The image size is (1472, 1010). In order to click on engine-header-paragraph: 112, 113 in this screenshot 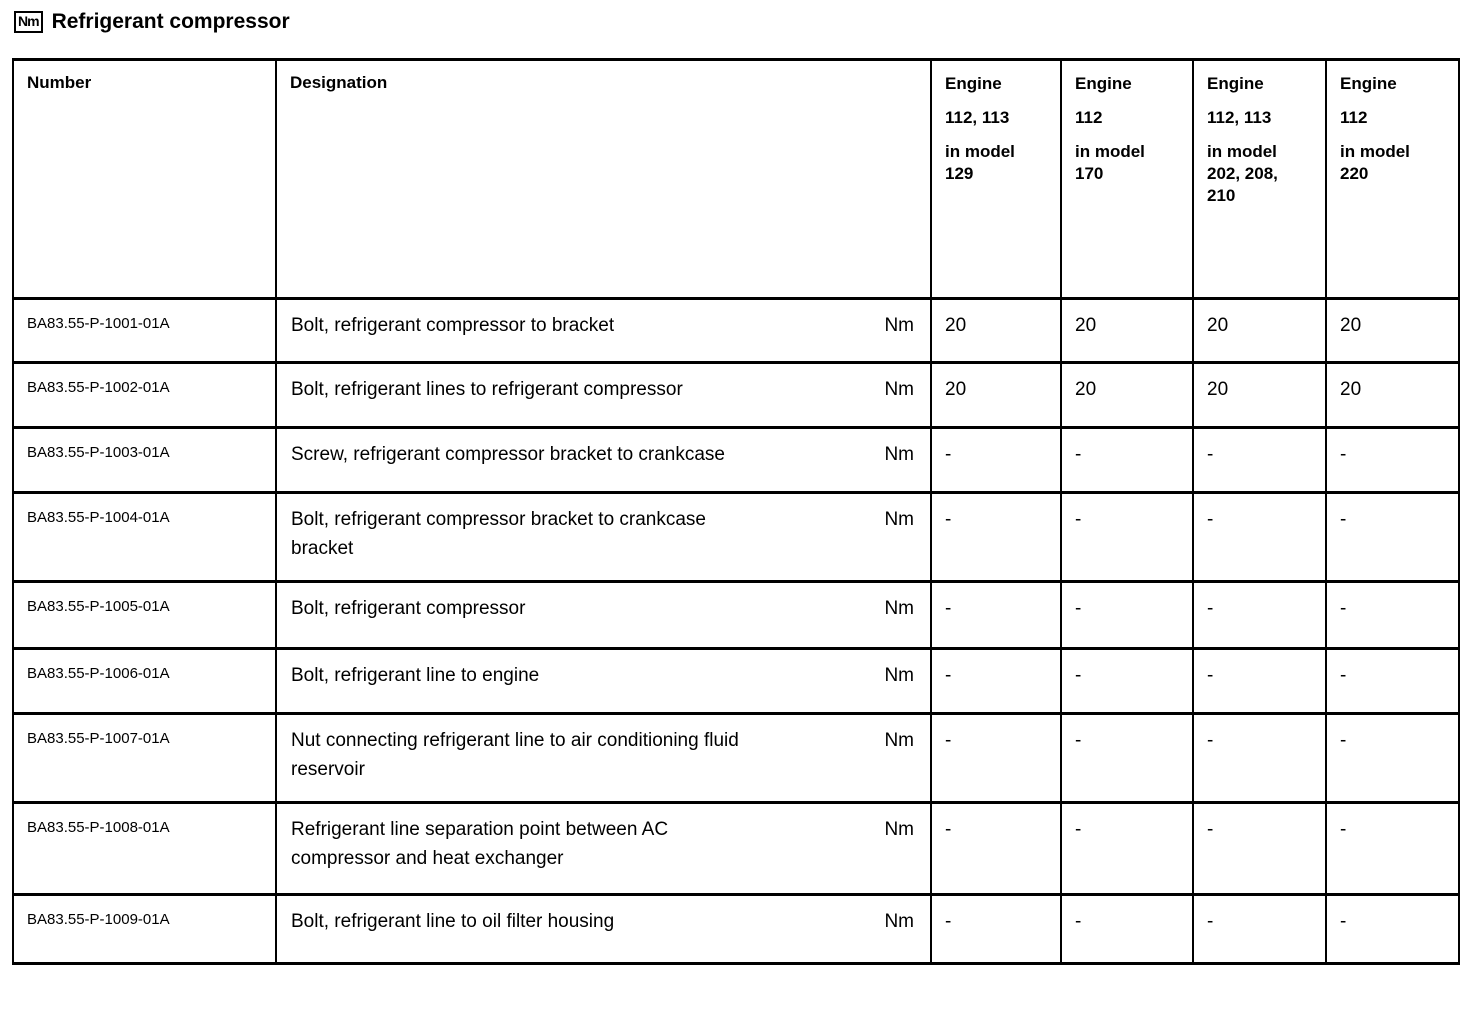, I will do `click(997, 118)`.